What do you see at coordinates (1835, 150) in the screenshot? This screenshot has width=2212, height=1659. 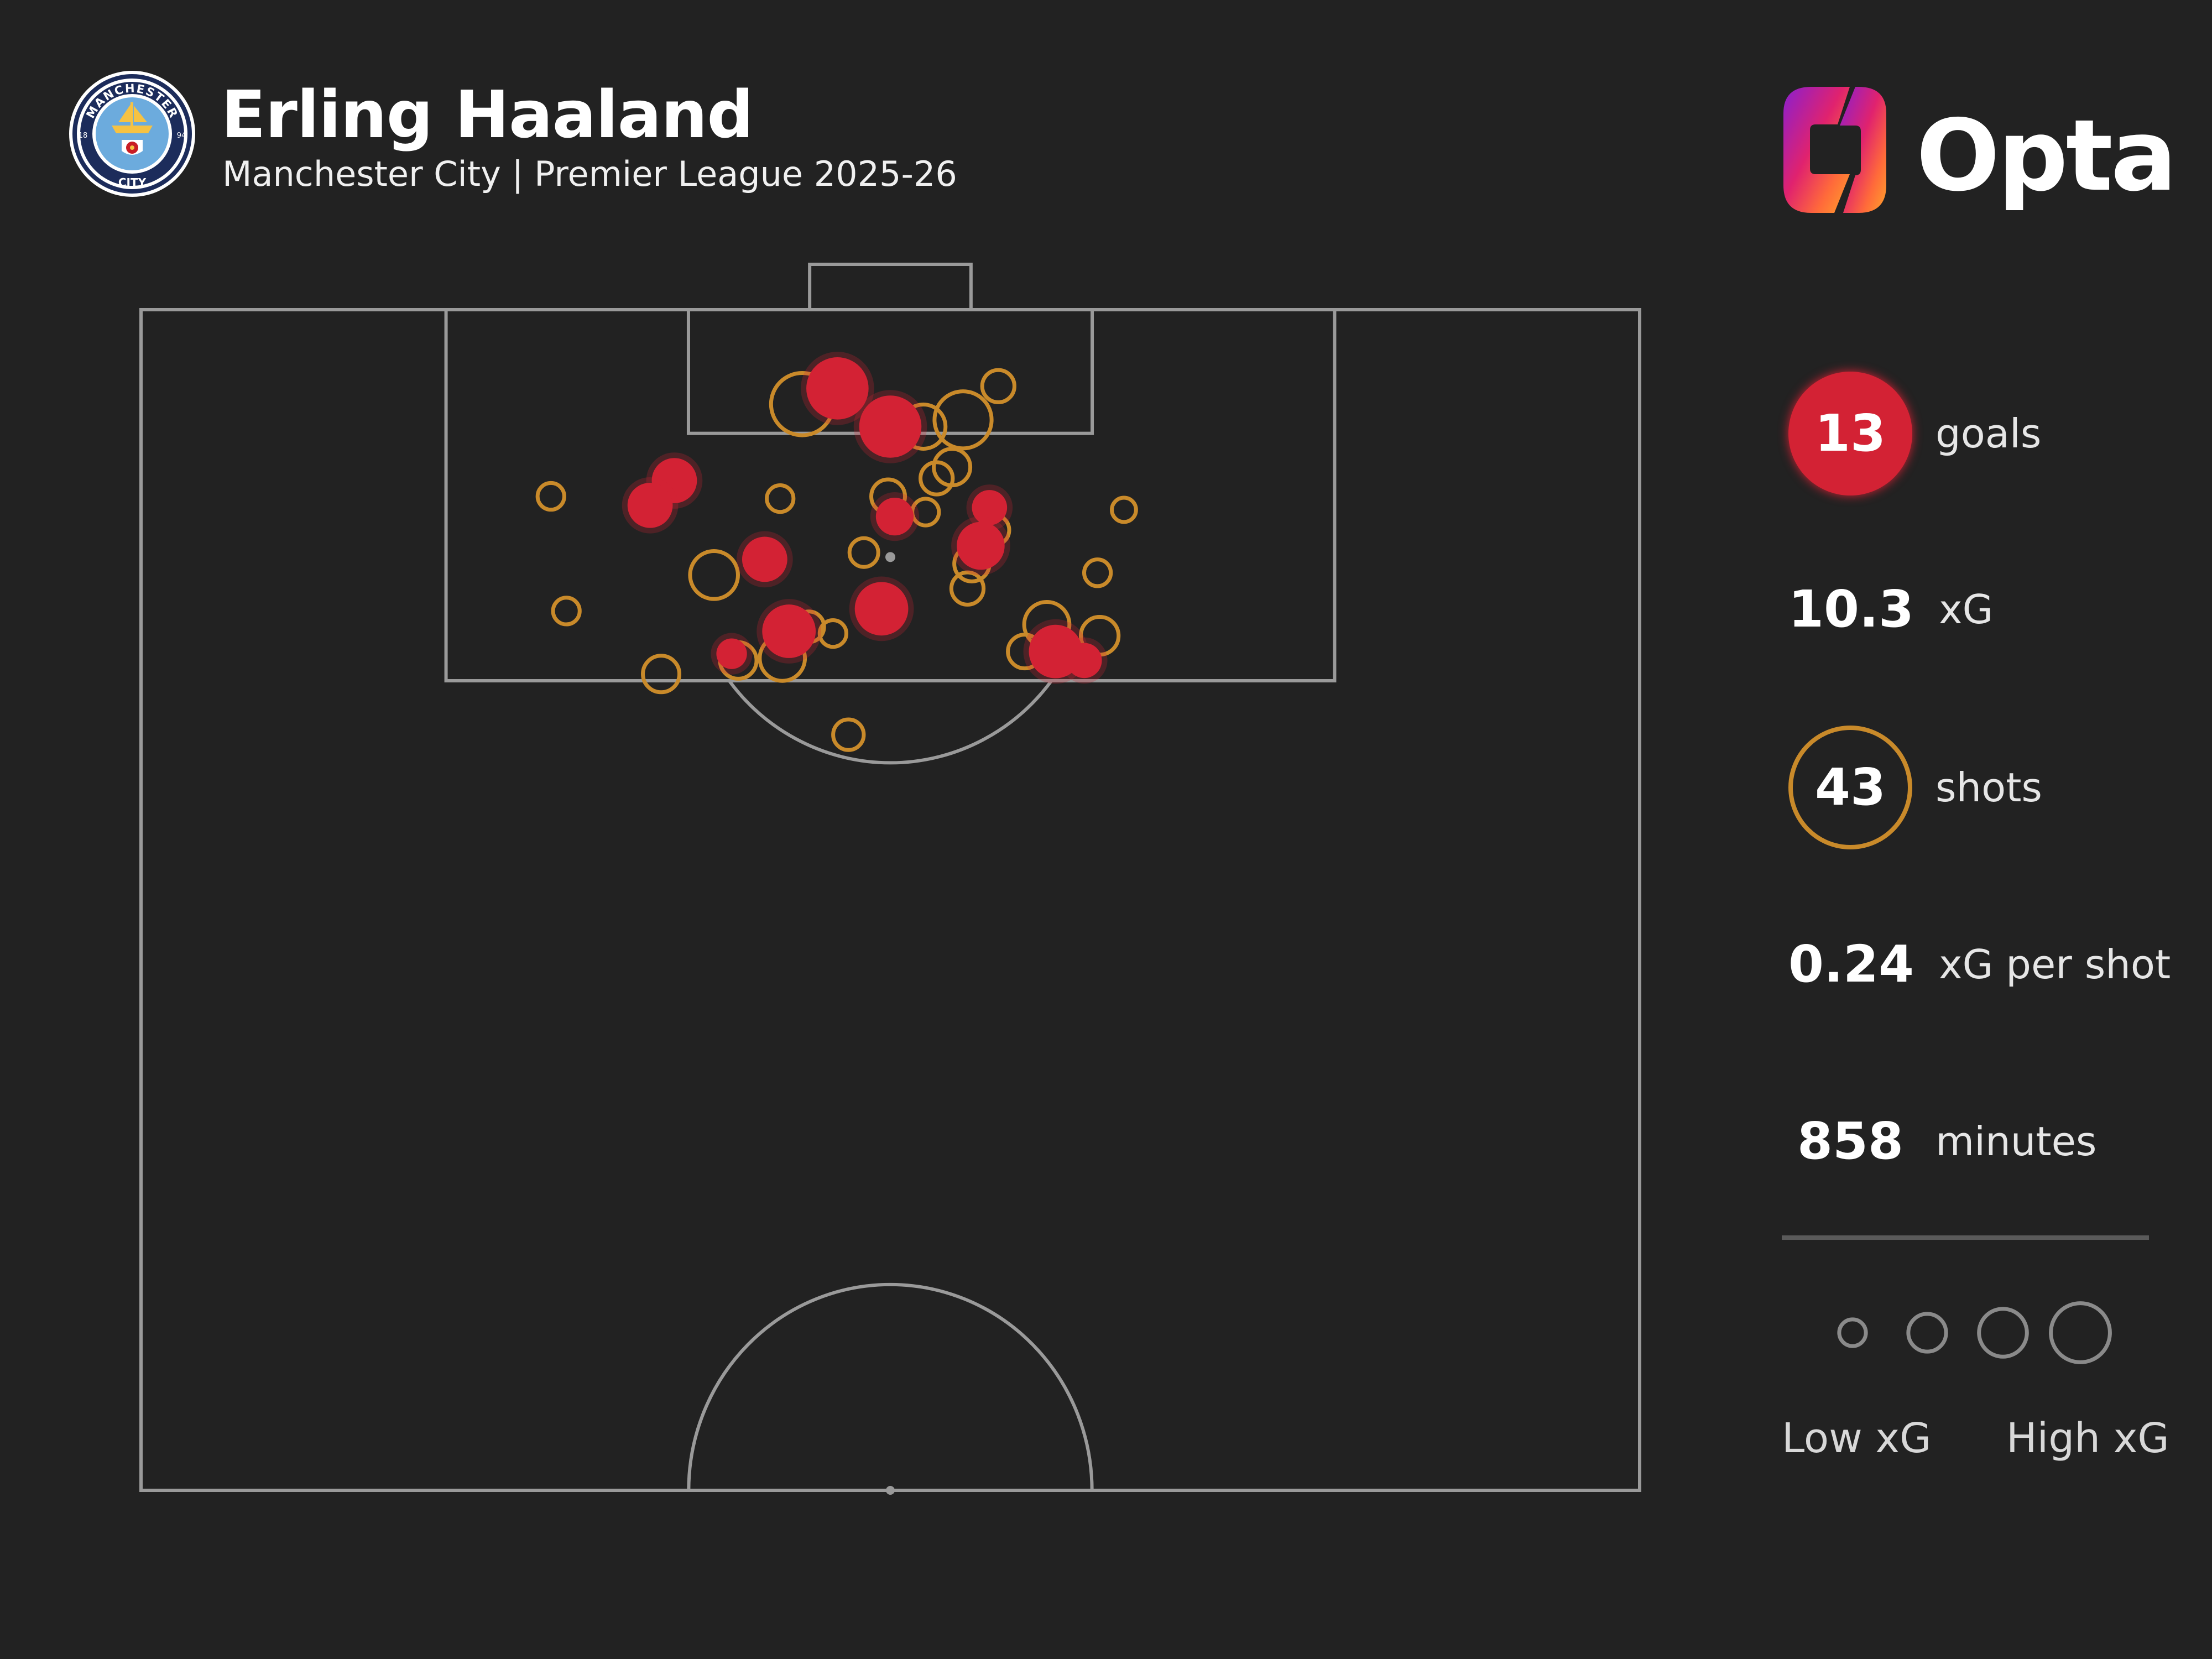 I see `opta-logo-icon` at bounding box center [1835, 150].